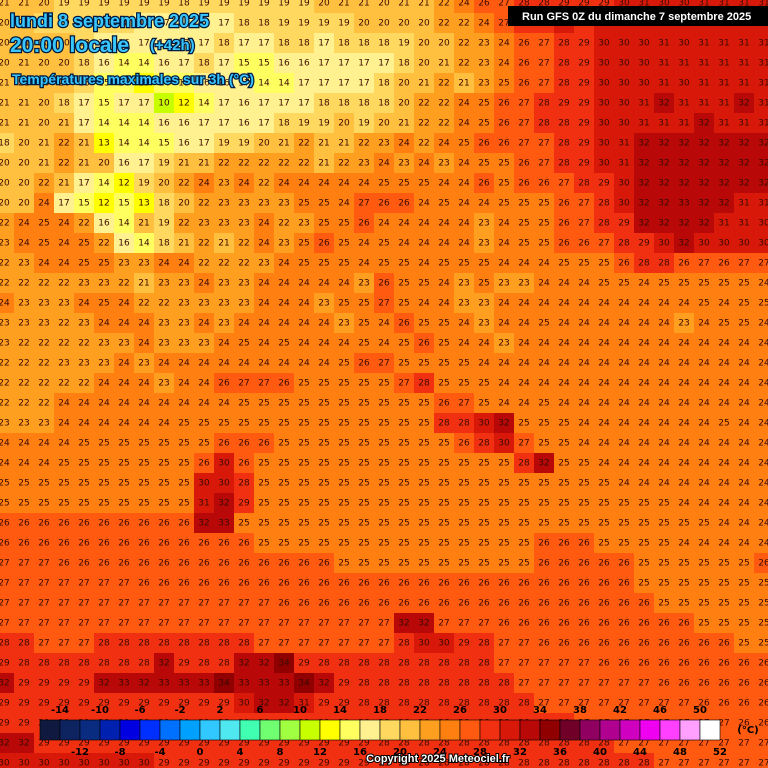 This screenshot has height=768, width=768. I want to click on colorbar-swatch, so click(490, 730).